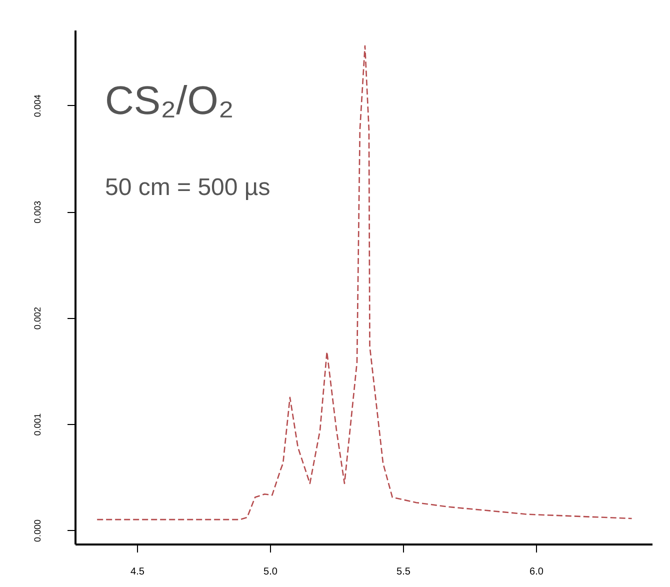  I want to click on y-tick-label: 0.000, so click(37, 530).